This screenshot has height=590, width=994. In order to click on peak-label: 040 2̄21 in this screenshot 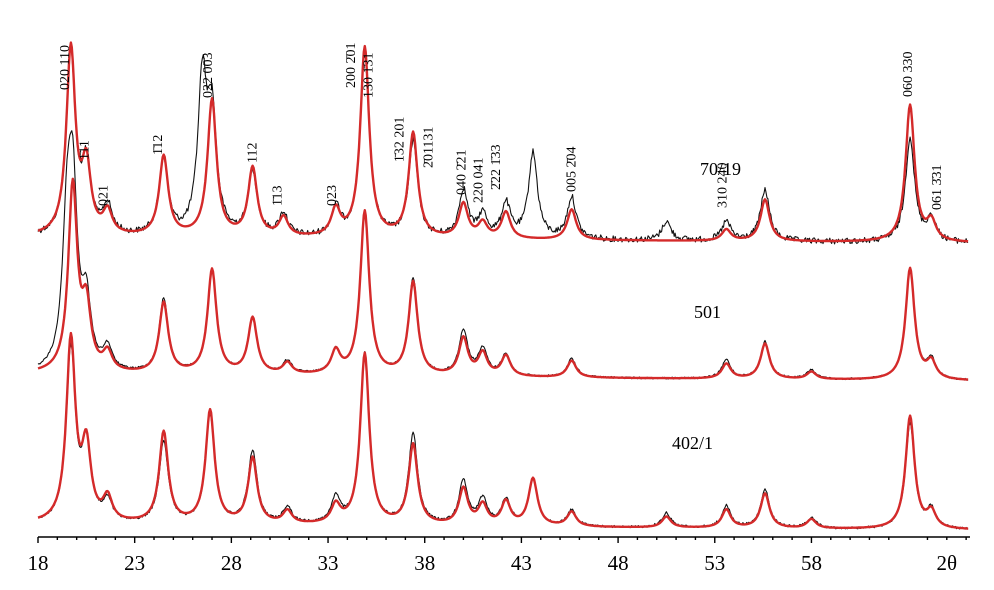, I will do `click(461, 172)`.